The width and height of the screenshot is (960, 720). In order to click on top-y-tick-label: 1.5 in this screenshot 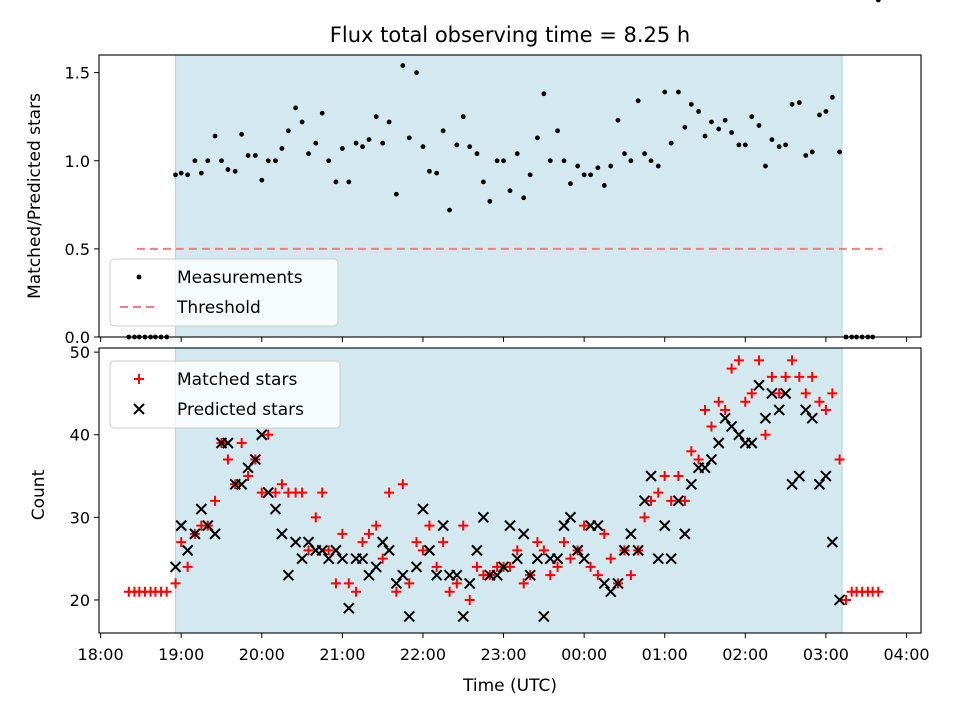, I will do `click(77, 73)`.